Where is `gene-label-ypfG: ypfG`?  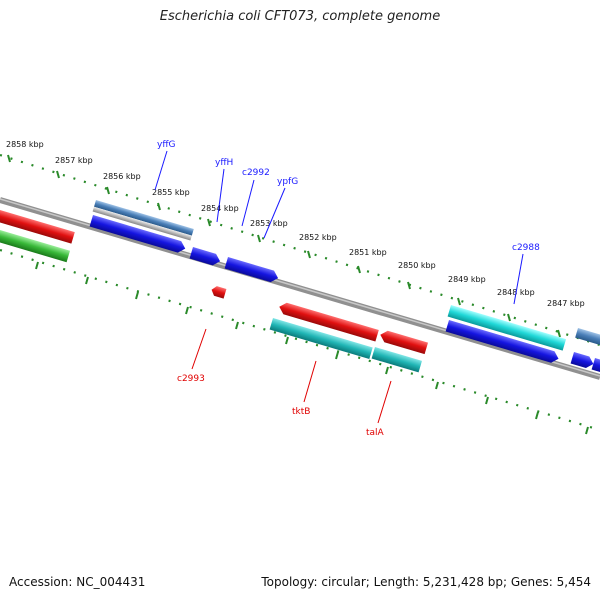 gene-label-ypfG: ypfG is located at coordinates (287, 182).